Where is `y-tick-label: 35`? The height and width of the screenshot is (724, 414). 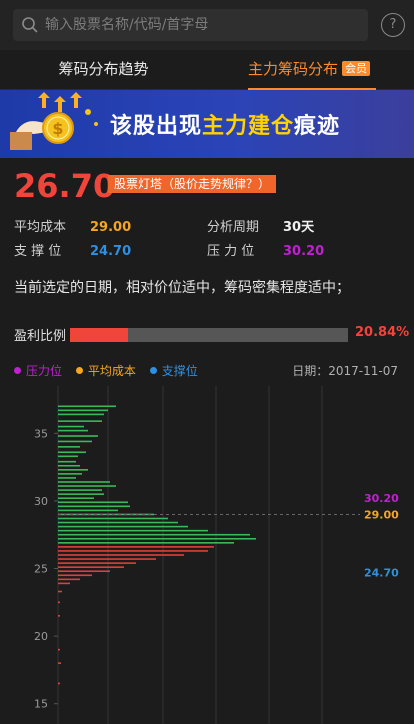
y-tick-label: 35 is located at coordinates (41, 433).